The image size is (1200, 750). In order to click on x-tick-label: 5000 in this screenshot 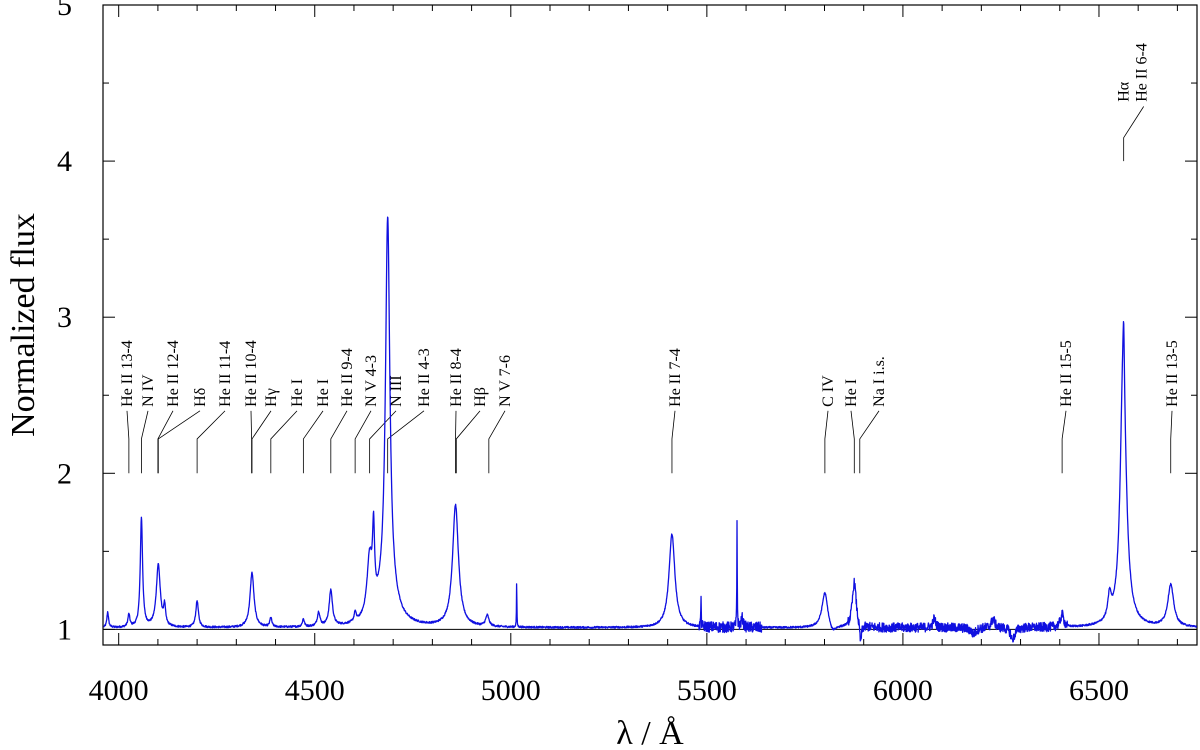, I will do `click(511, 690)`.